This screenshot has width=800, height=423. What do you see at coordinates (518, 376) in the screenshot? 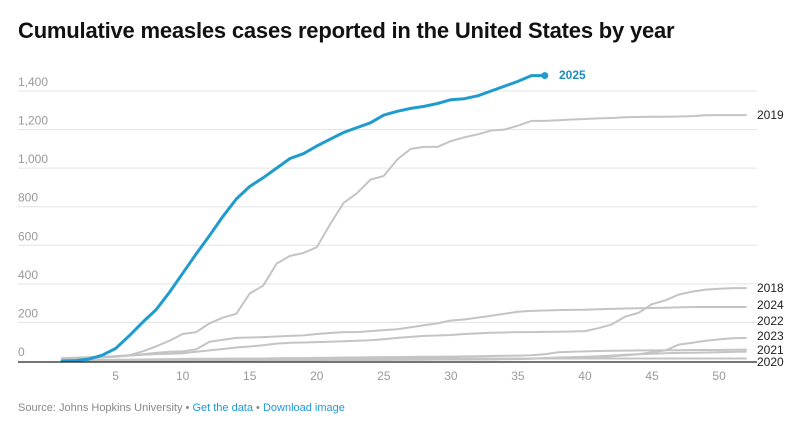
I see `x-tick-label: 35` at bounding box center [518, 376].